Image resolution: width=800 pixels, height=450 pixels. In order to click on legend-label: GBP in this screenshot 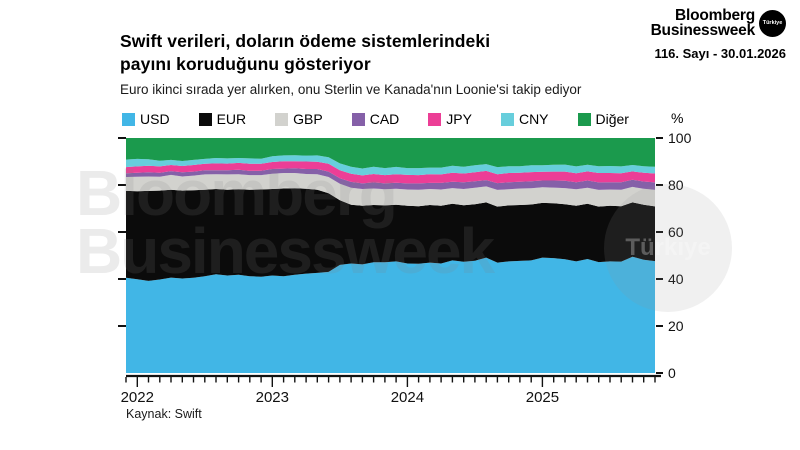, I will do `click(308, 119)`.